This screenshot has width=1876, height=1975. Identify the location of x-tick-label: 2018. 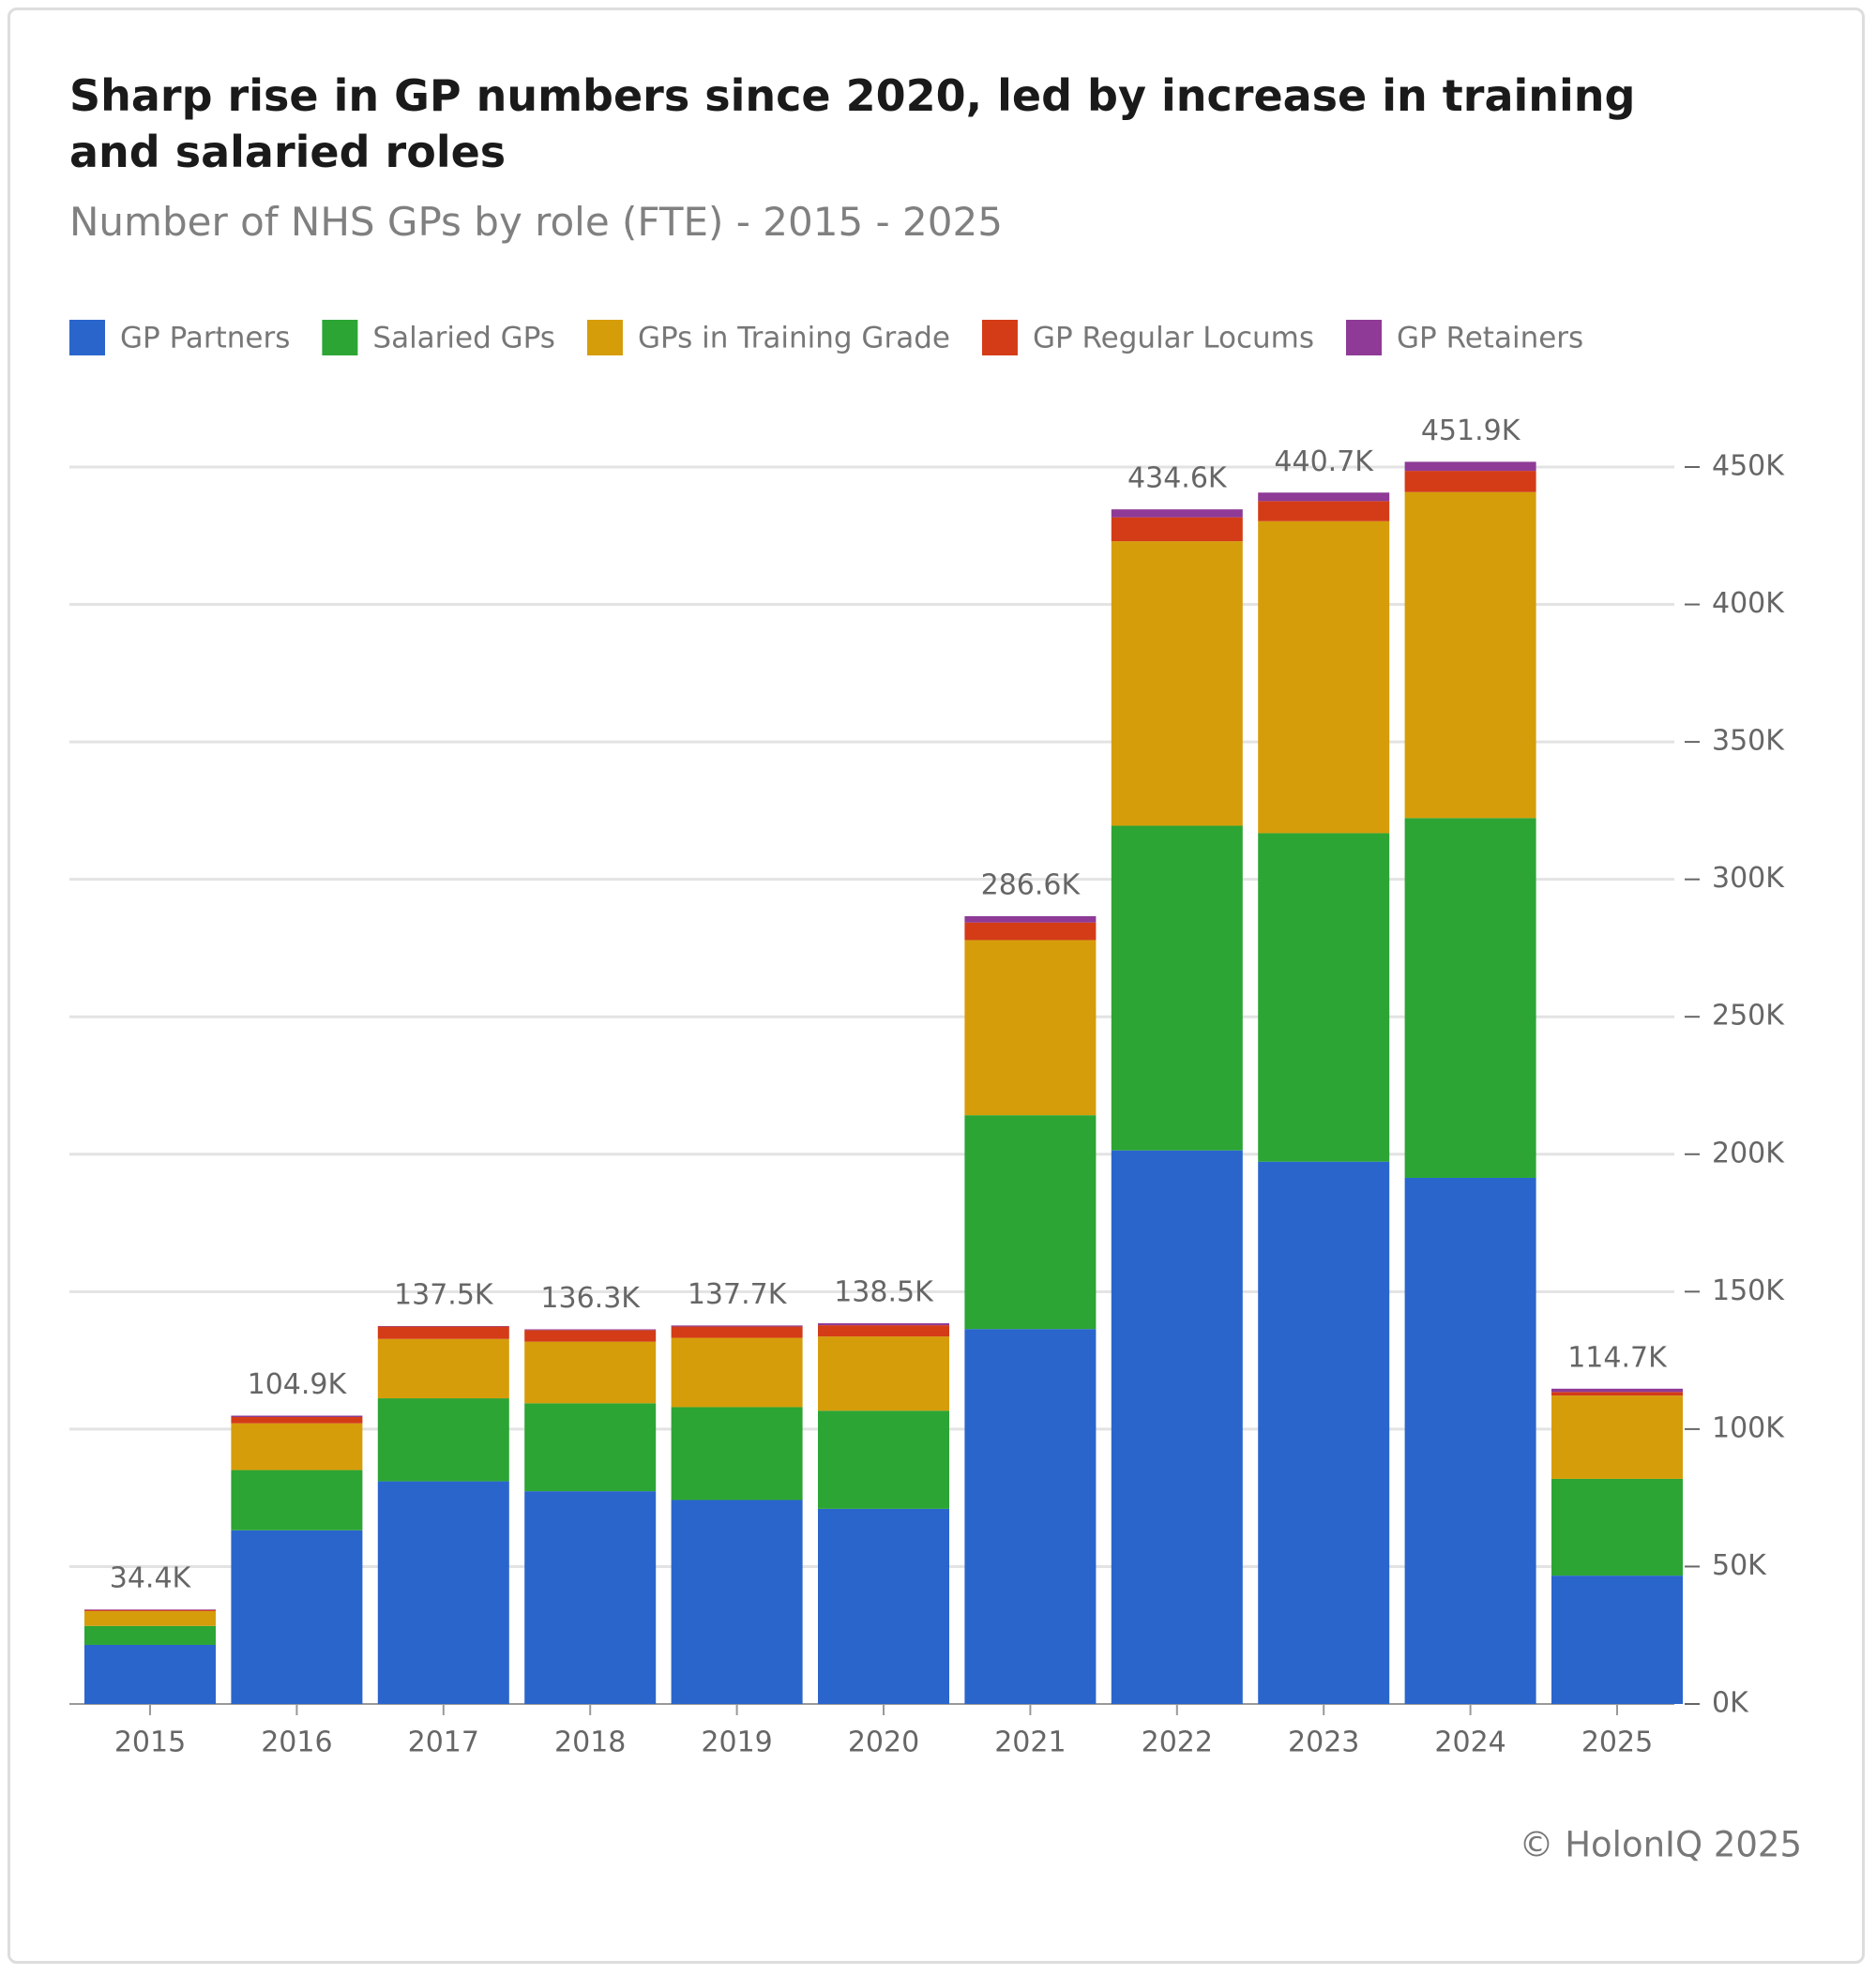
(590, 1743).